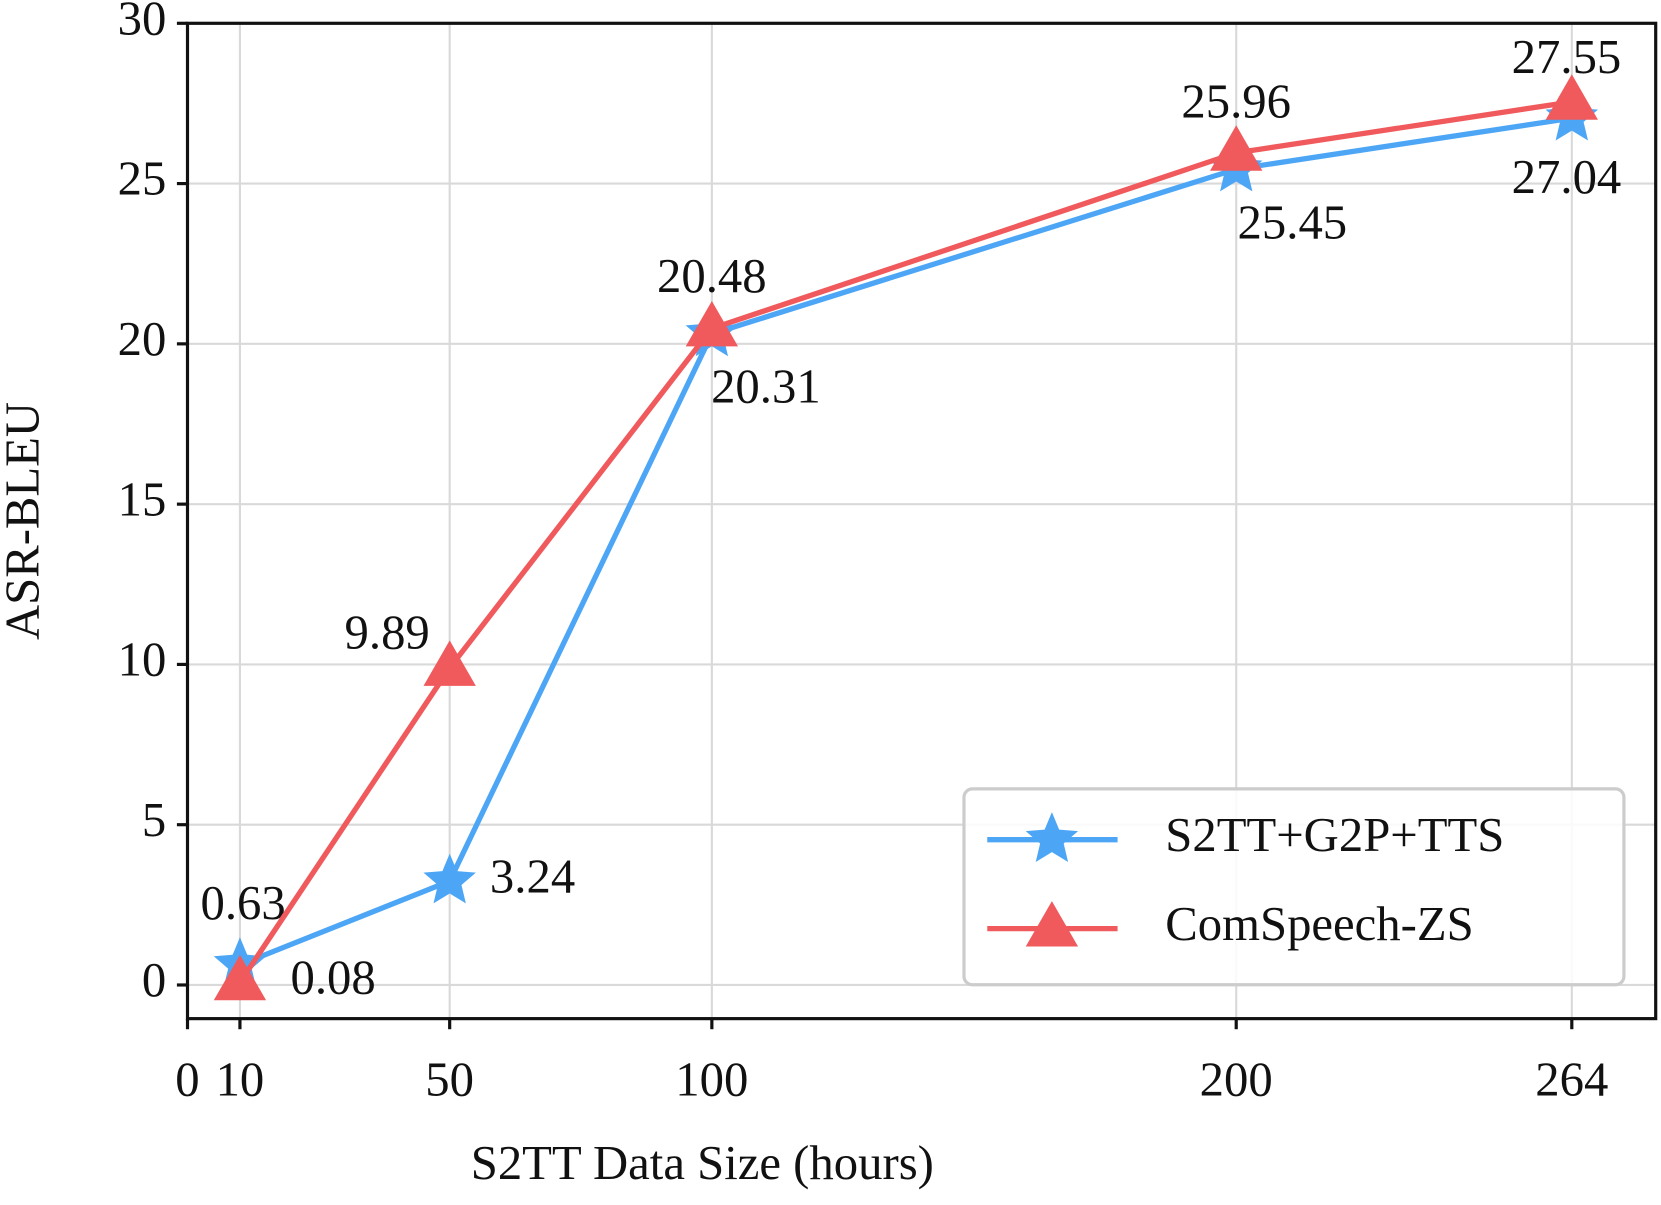  What do you see at coordinates (532, 876) in the screenshot?
I see `data-label: 3.24` at bounding box center [532, 876].